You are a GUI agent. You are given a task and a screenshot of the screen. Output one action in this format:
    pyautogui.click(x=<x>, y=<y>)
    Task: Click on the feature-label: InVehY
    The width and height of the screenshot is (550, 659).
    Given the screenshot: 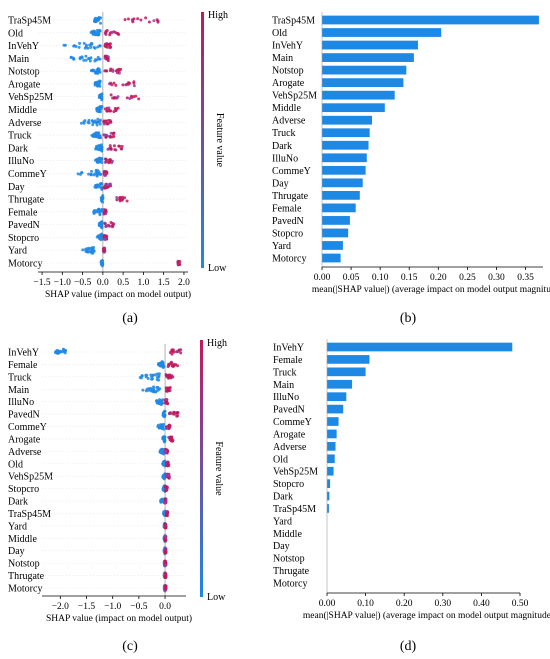 What is the action you would take?
    pyautogui.click(x=288, y=348)
    